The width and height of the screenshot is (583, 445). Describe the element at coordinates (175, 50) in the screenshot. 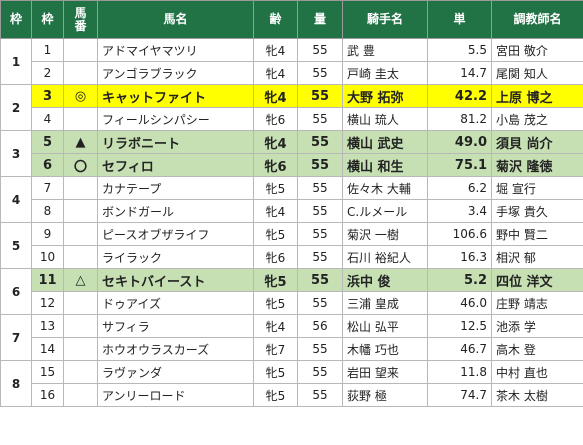

I see `horse-name-cell: アドマイヤマツリ` at that location.